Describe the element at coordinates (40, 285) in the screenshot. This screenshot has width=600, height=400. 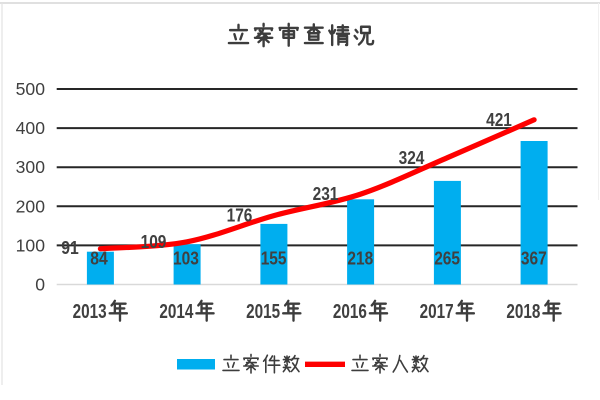
I see `svg-text: 0` at that location.